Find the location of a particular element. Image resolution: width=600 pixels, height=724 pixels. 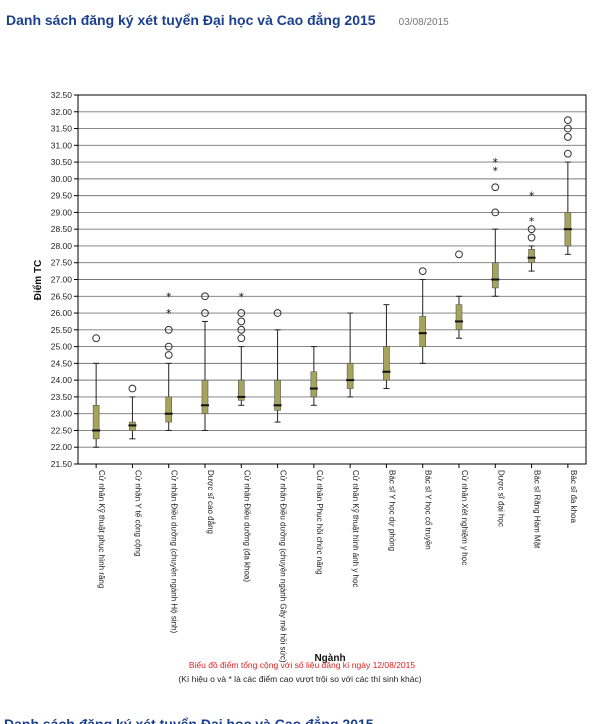

y-tick-label: 29.50 is located at coordinates (62, 196).